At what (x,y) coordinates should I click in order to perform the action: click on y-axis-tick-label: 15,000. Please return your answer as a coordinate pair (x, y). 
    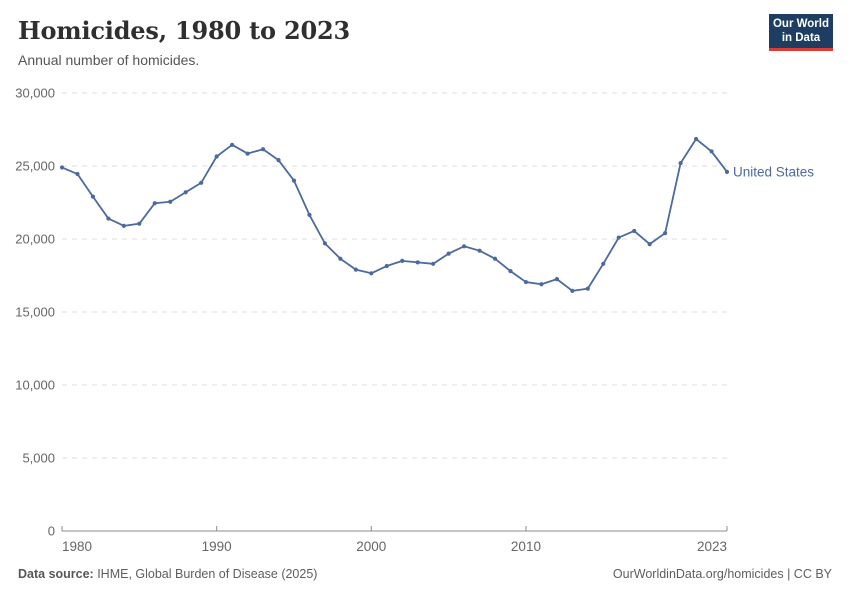
    Looking at the image, I should click on (35, 312).